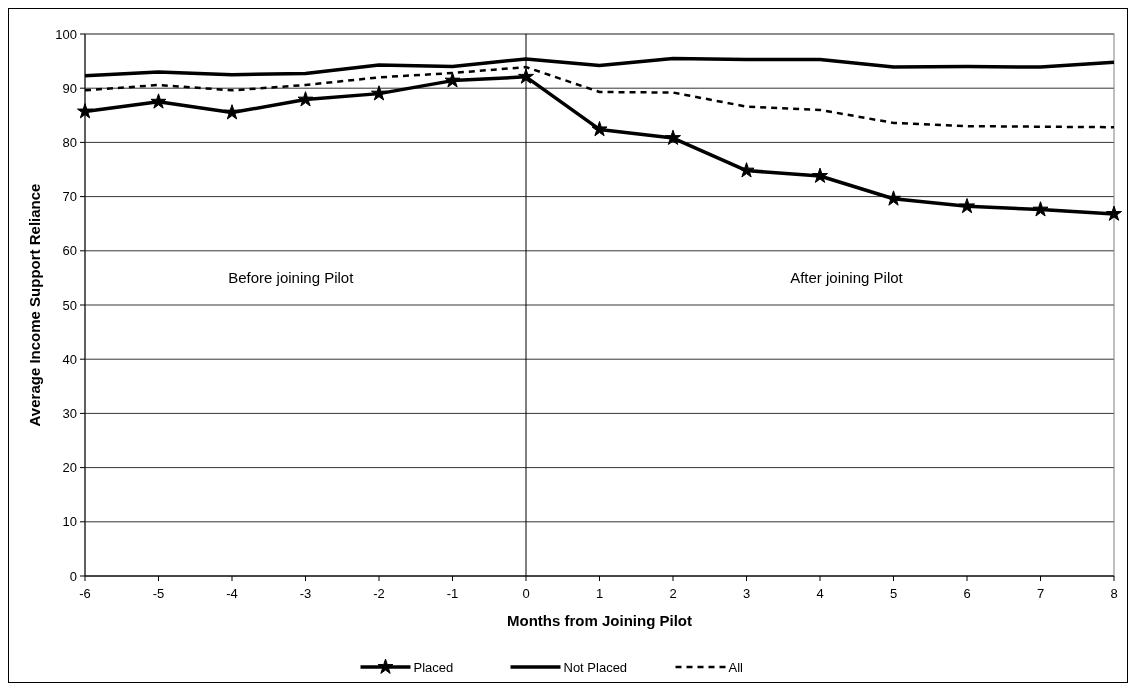  Describe the element at coordinates (847, 278) in the screenshot. I see `annotation: After joining Pilot` at that location.